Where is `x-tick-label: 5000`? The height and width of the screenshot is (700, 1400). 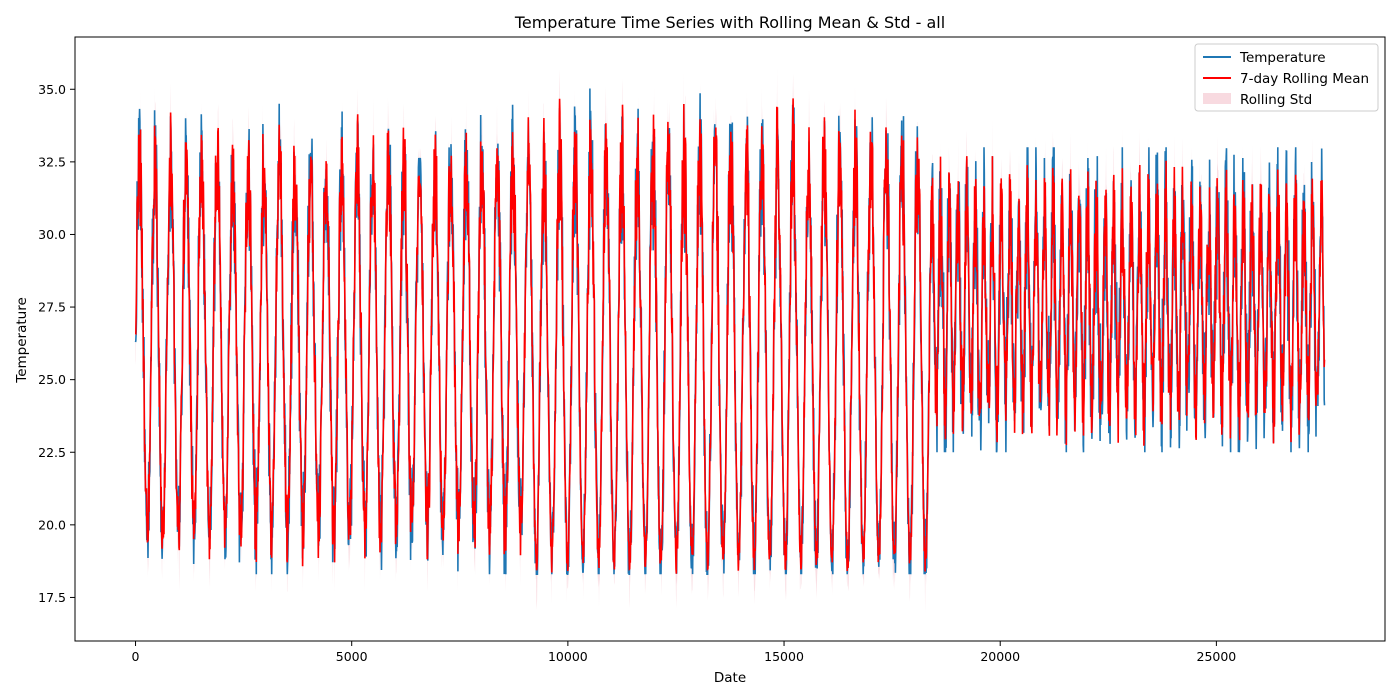
x-tick-label: 5000 is located at coordinates (352, 656).